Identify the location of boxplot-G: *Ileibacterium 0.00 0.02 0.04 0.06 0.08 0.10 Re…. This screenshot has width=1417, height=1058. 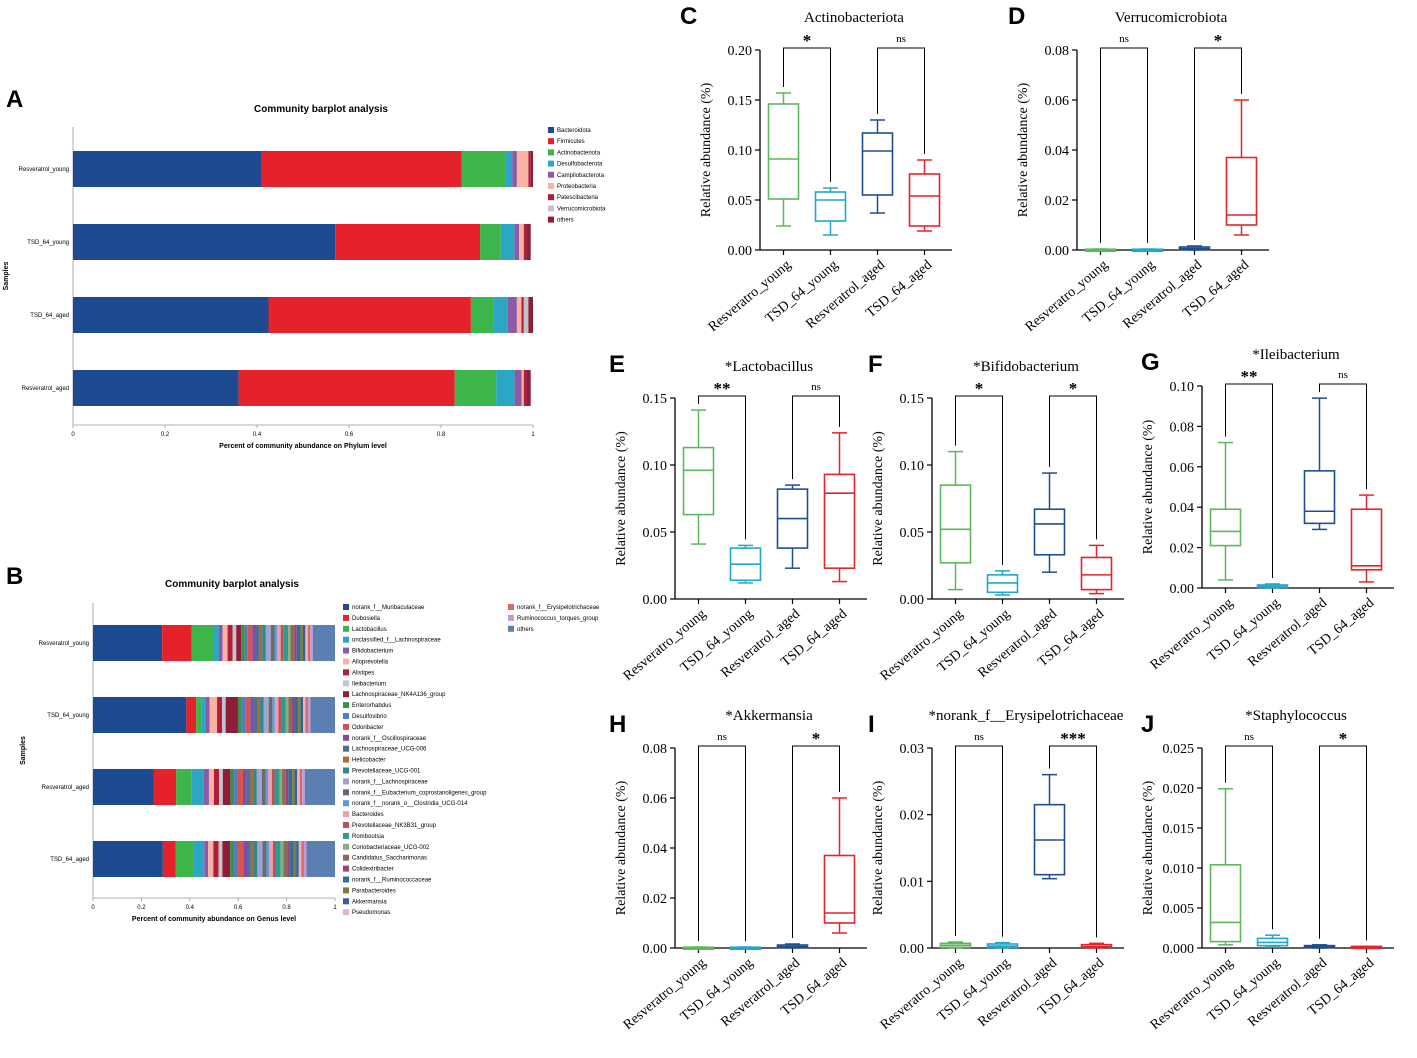
(1267, 510).